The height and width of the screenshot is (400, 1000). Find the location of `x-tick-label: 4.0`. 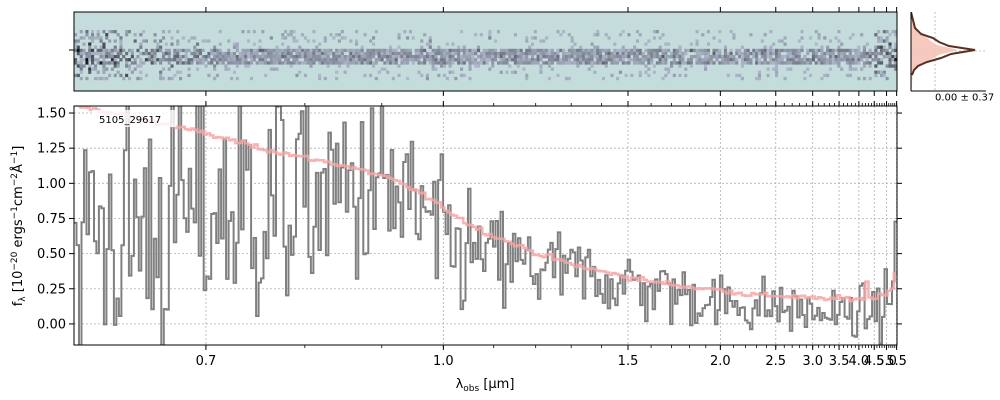

x-tick-label: 4.0 is located at coordinates (859, 361).